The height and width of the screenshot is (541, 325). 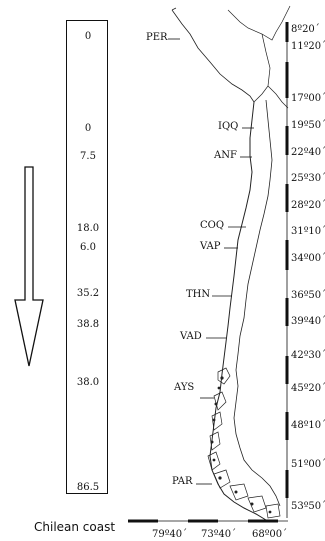 What do you see at coordinates (88, 128) in the screenshot?
I see `value-iqq: 0` at bounding box center [88, 128].